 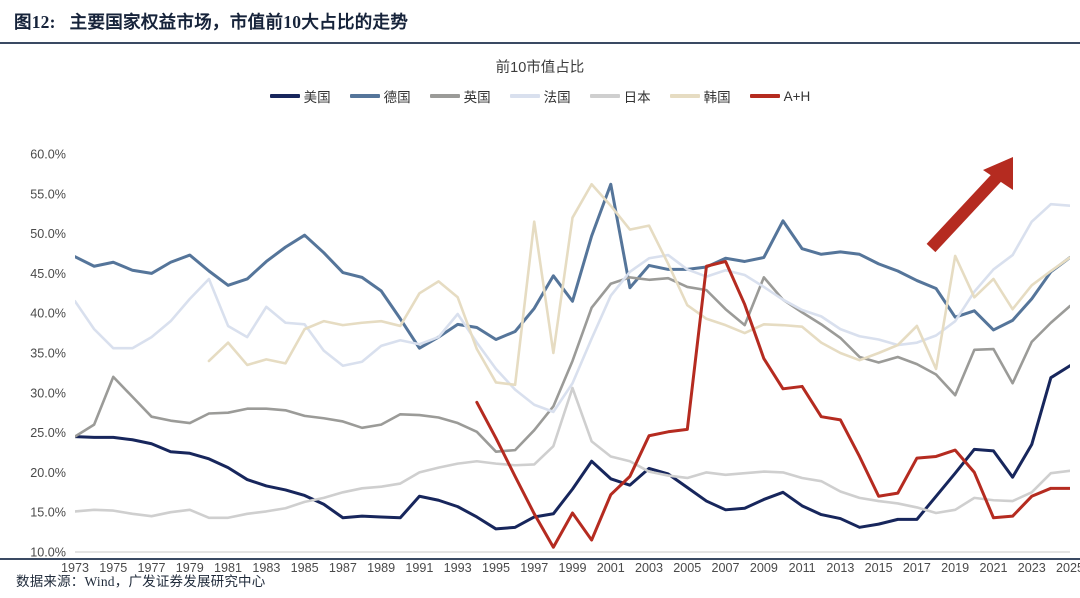 I want to click on x-axis-tick-label: 2007, so click(x=726, y=568).